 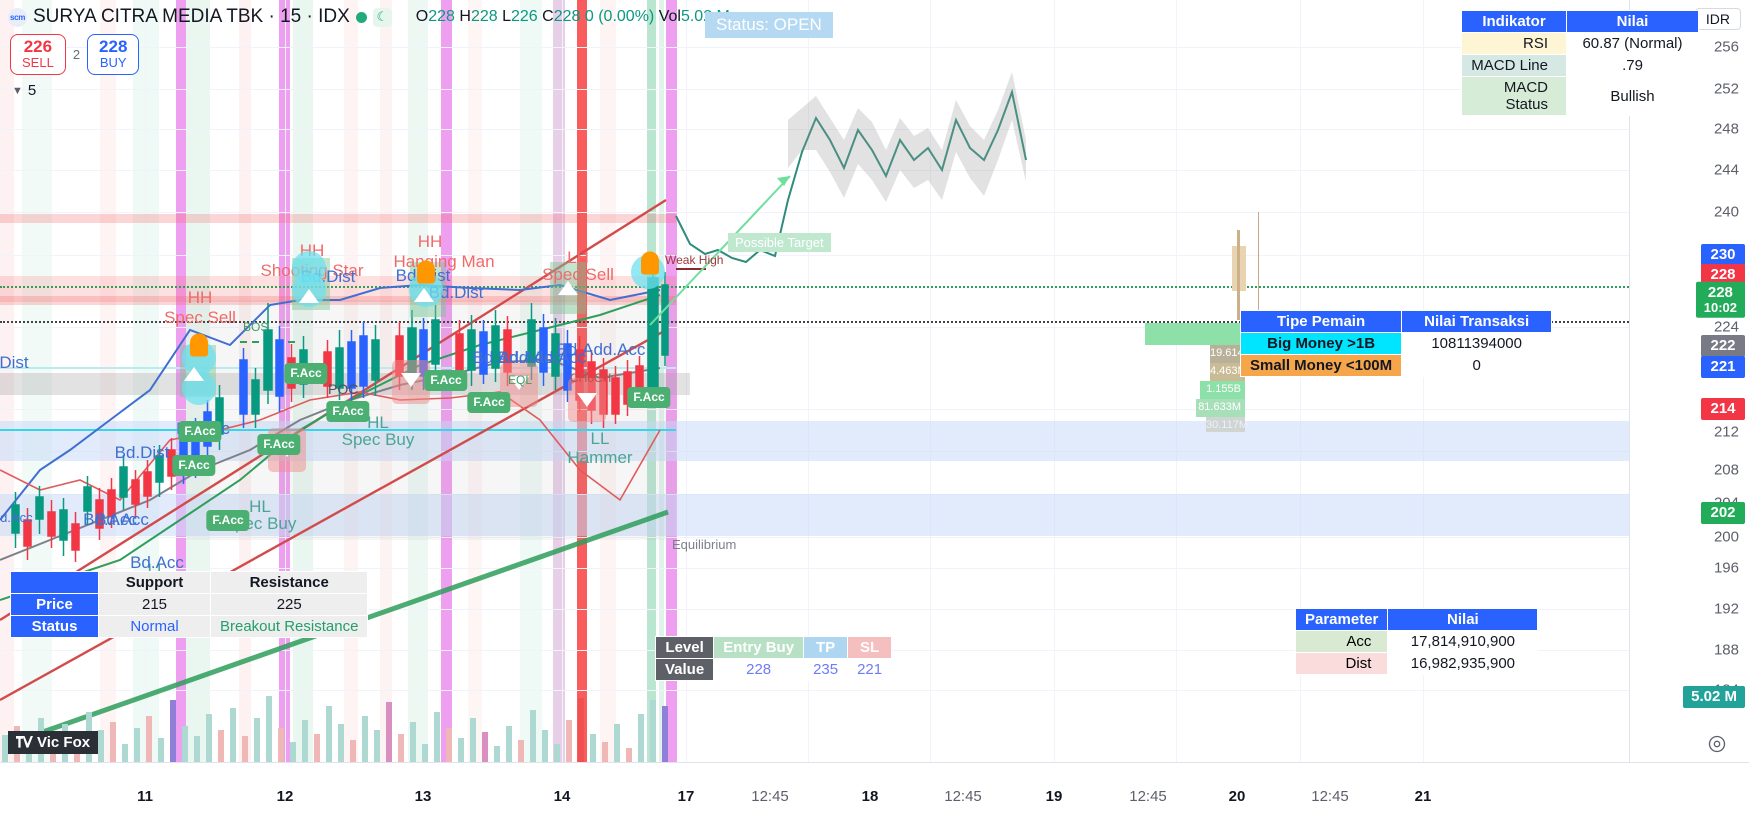 I want to click on sl-header: SL, so click(x=870, y=647).